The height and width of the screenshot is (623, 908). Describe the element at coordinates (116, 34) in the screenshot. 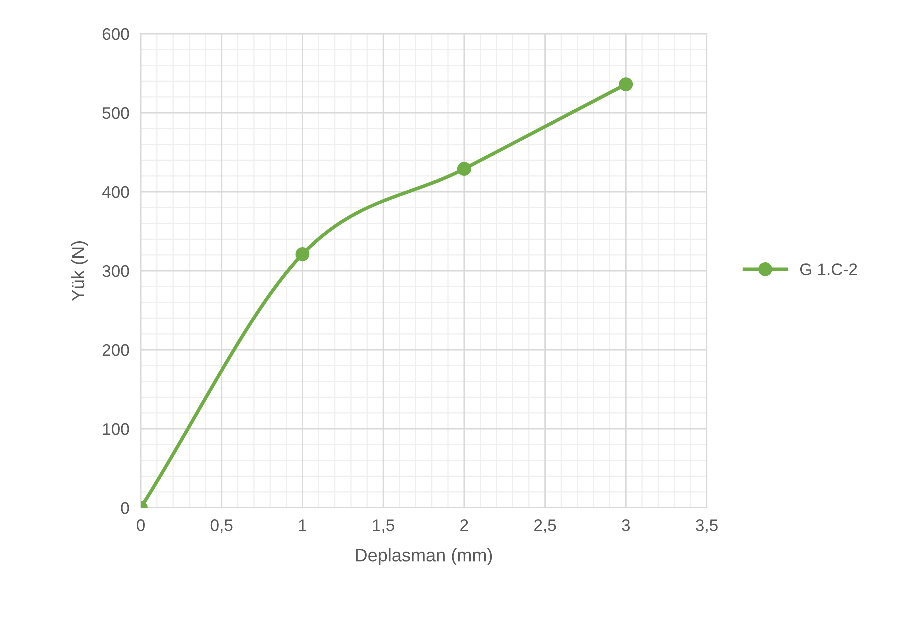

I see `y-tick-label: 600` at that location.